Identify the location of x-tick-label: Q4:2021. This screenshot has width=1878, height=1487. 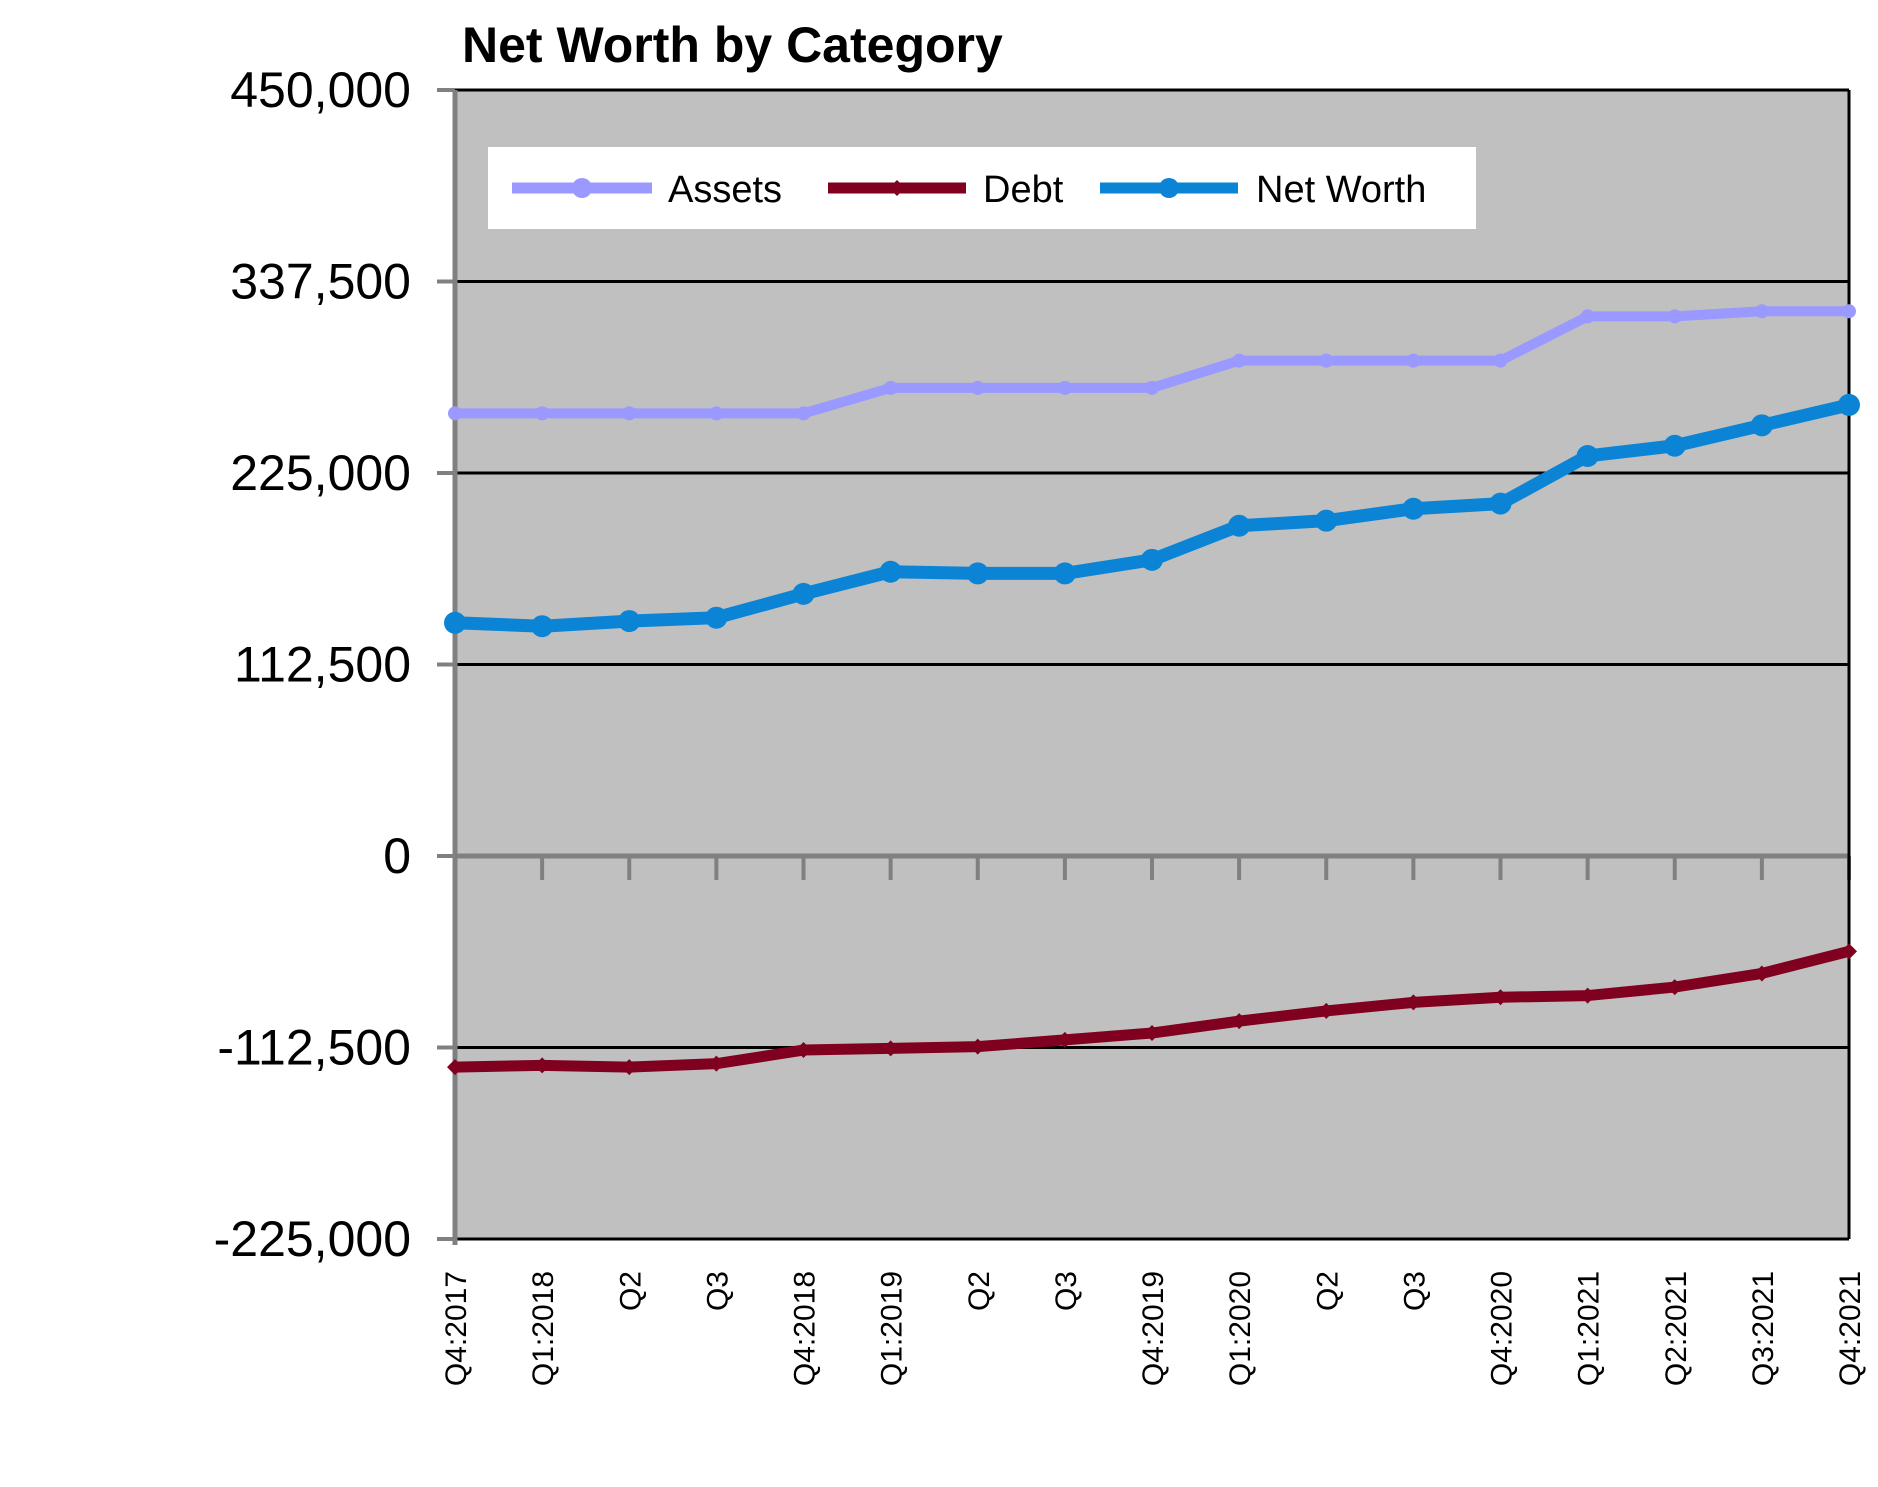
(1850, 1328).